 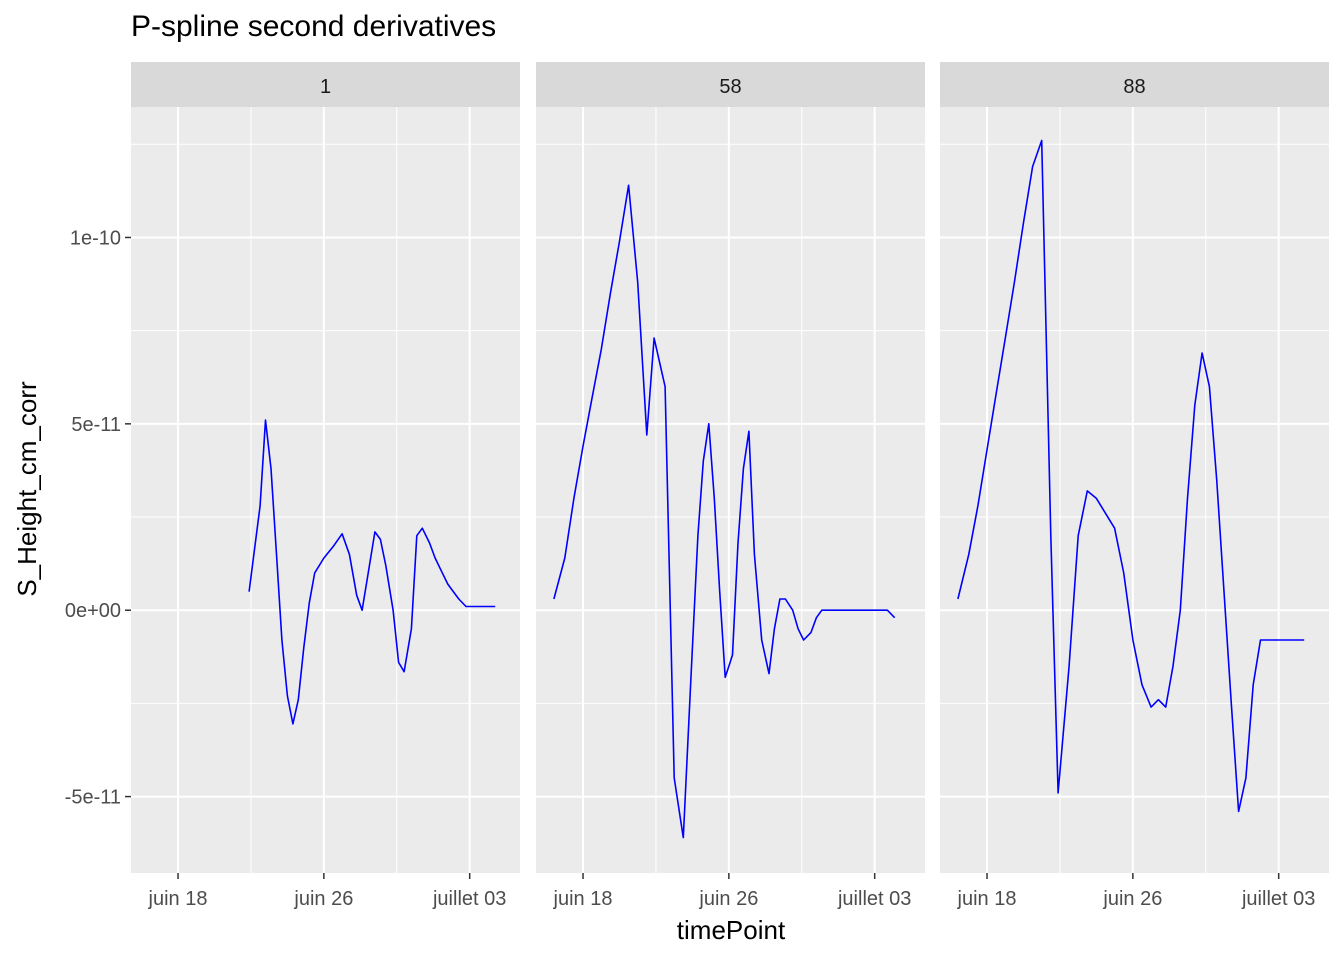 What do you see at coordinates (98, 518) in the screenshot?
I see `y-axis: -5e-11 0e+00 5e-11 1e-10` at bounding box center [98, 518].